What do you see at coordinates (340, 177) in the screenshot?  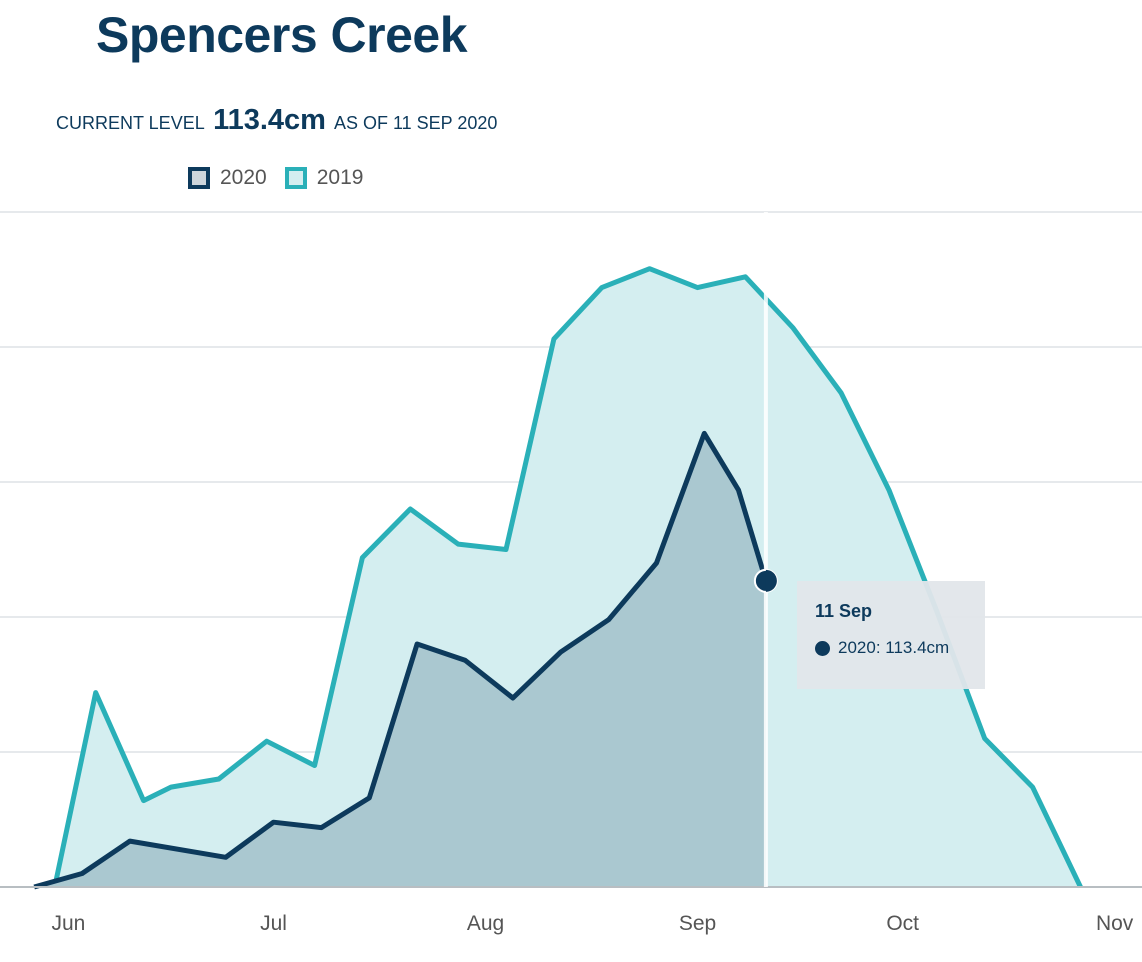 I see `legend-label-2019: 2019` at bounding box center [340, 177].